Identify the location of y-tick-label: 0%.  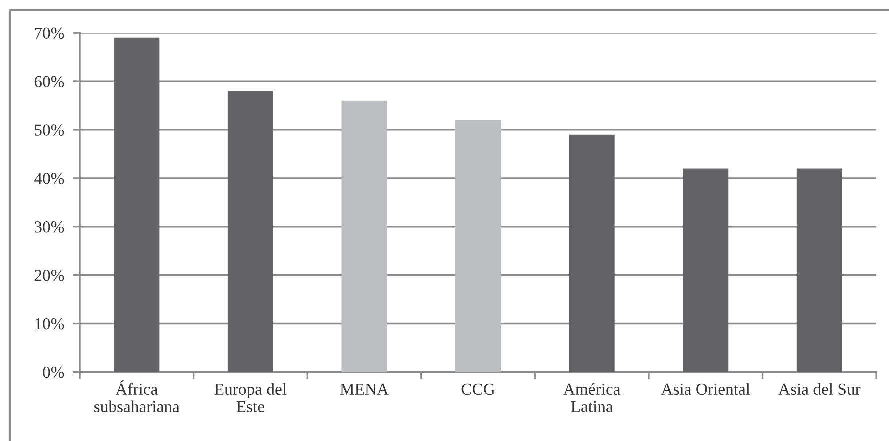
(53, 372).